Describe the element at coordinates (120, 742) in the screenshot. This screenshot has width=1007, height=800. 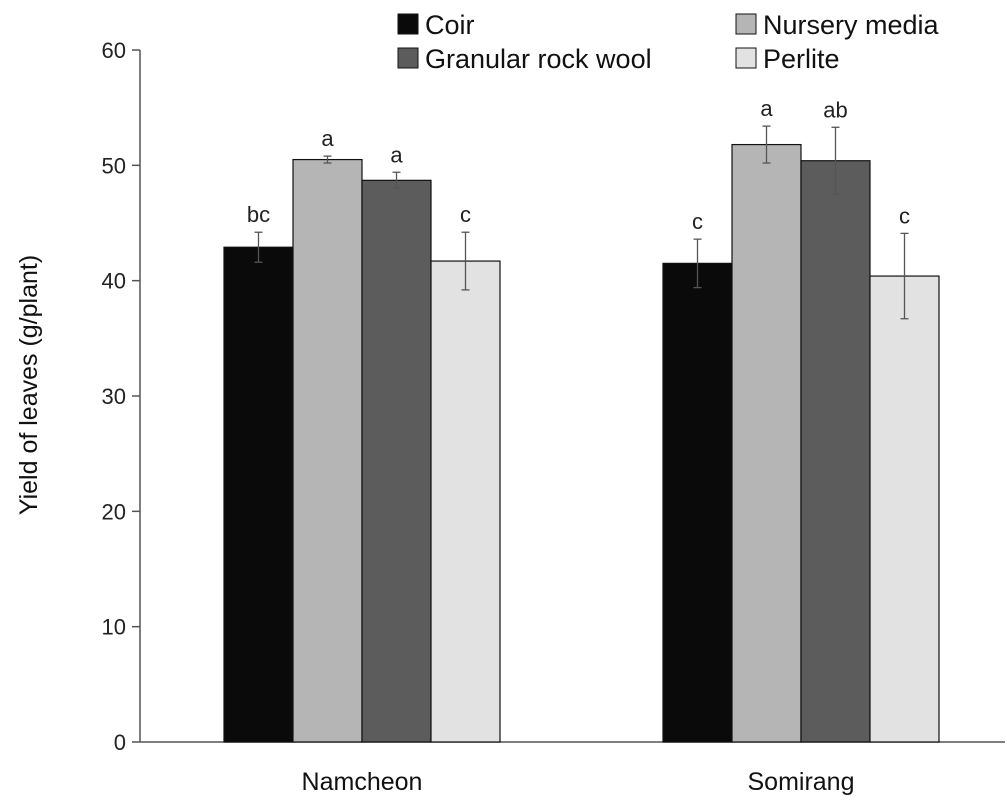
I see `y-tick-label: 0` at that location.